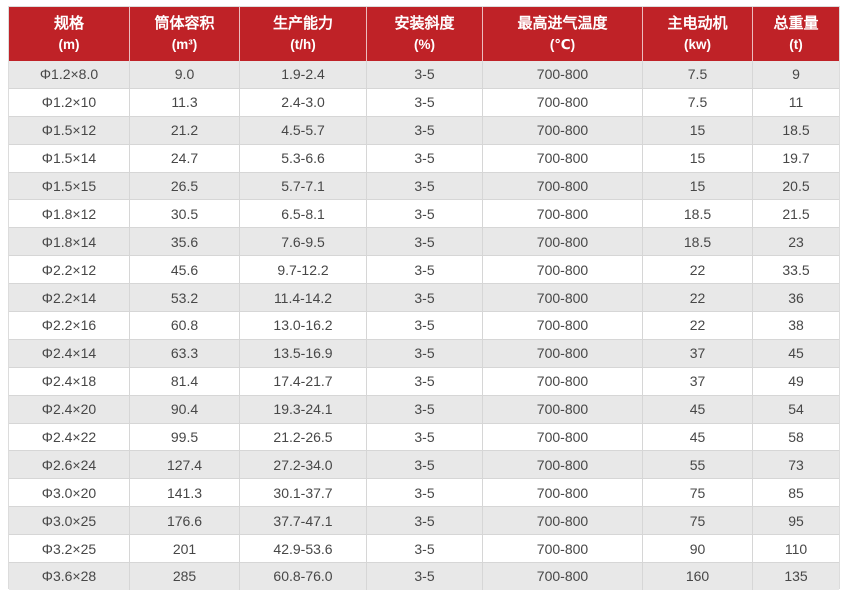  I want to click on table-cell: Φ1.5×12, so click(69, 130).